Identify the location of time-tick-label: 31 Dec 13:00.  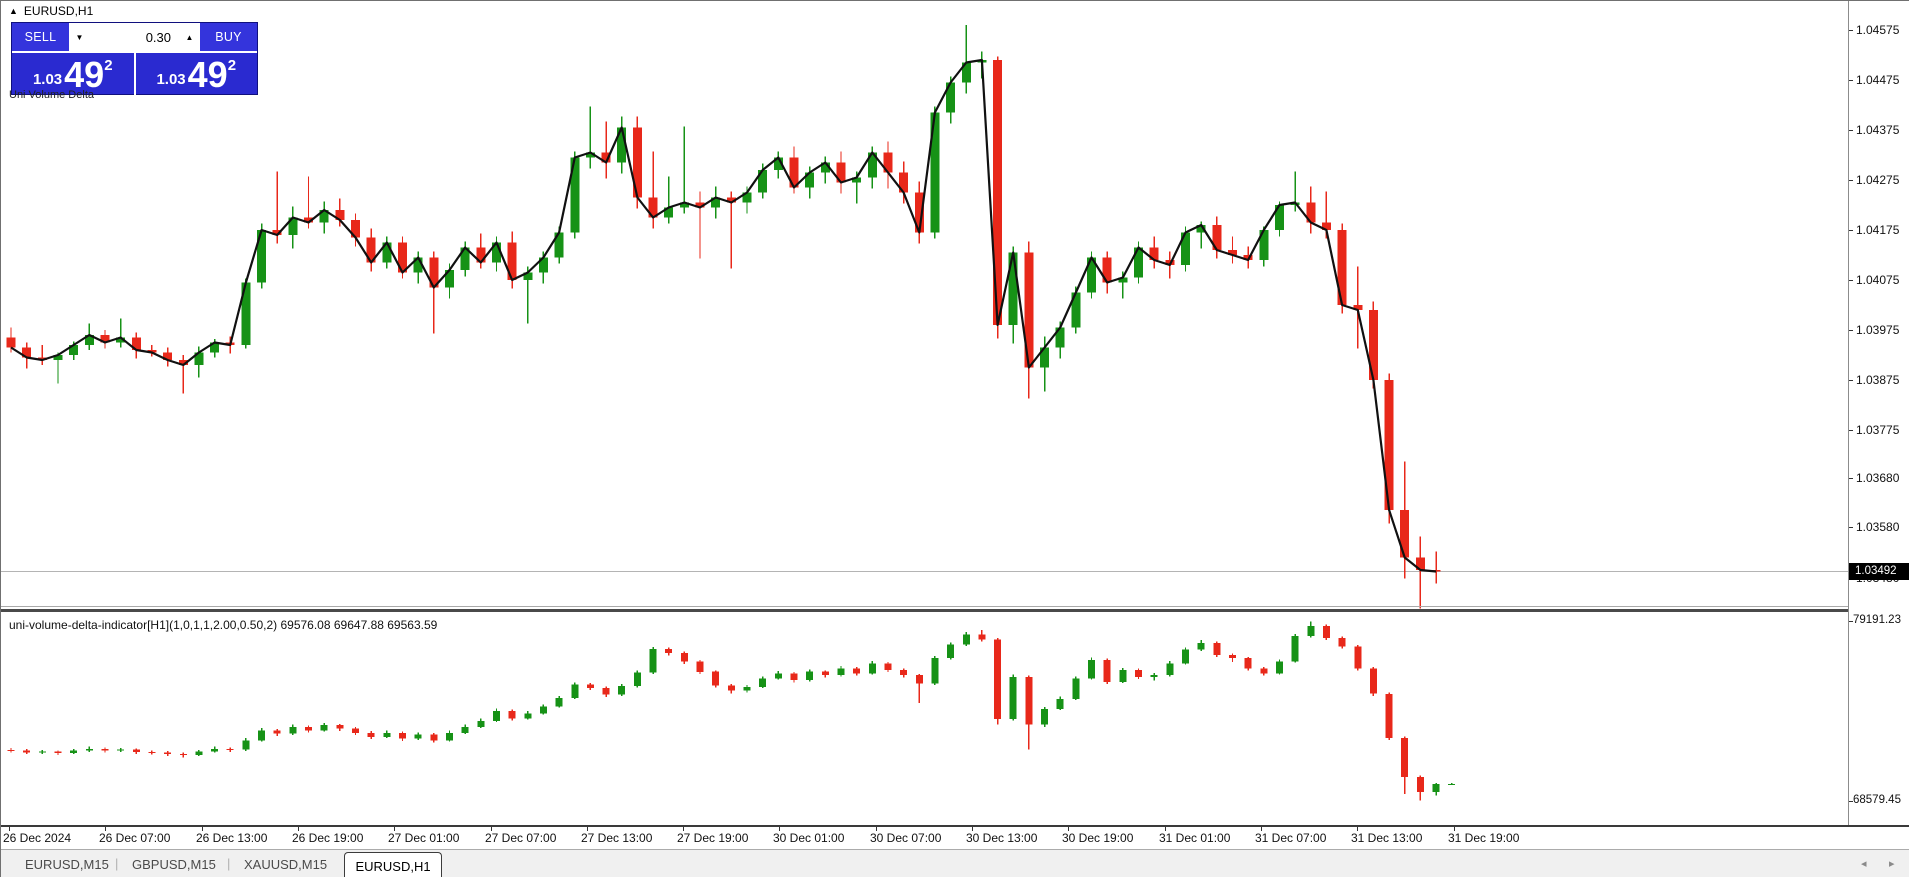
(1387, 838).